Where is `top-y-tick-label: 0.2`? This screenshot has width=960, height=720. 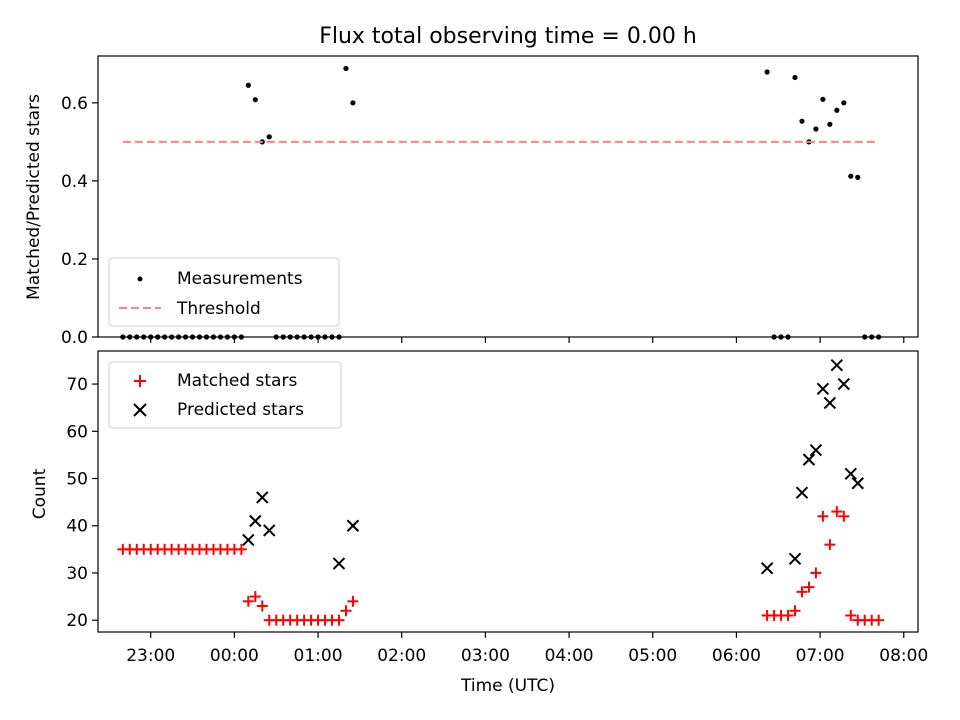 top-y-tick-label: 0.2 is located at coordinates (74, 260).